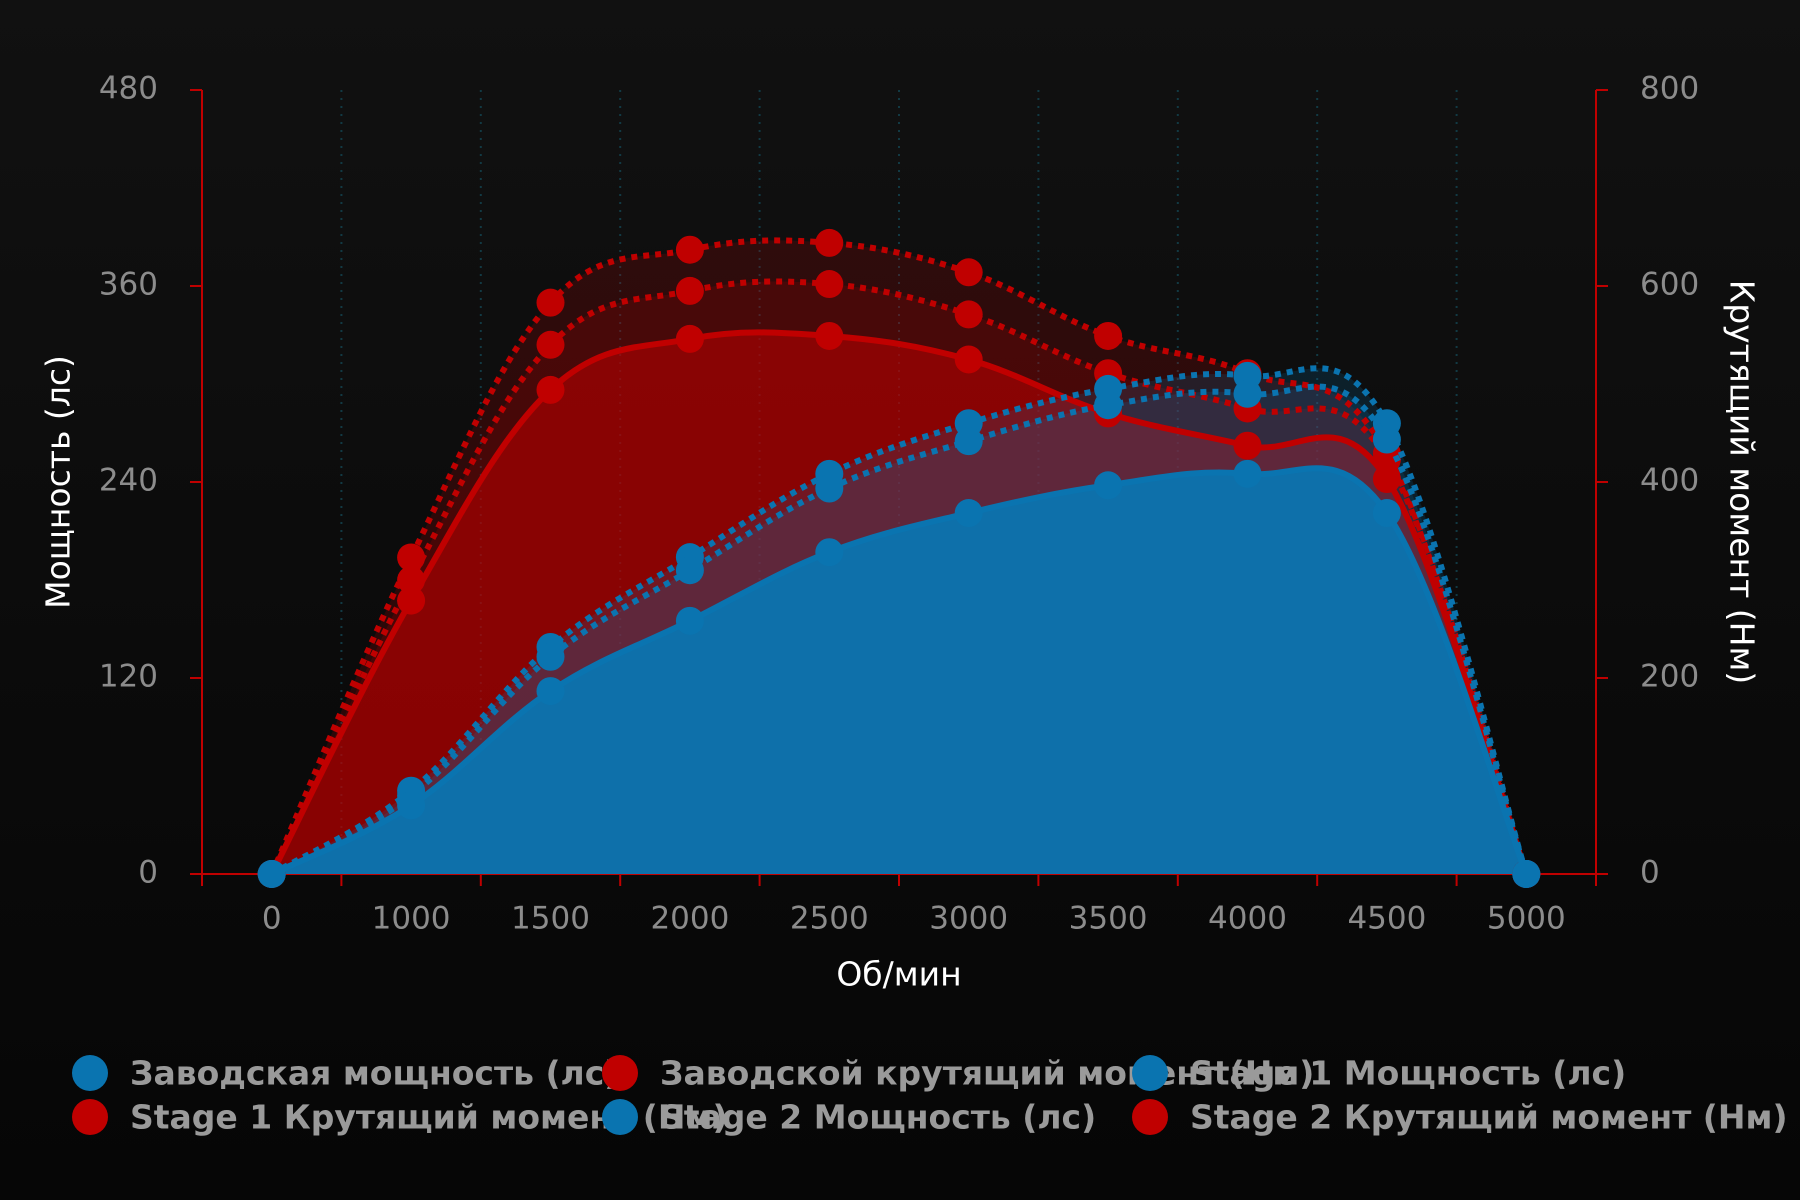 Image resolution: width=1800 pixels, height=1200 pixels. What do you see at coordinates (272, 919) in the screenshot?
I see `x-tick-label: 0` at bounding box center [272, 919].